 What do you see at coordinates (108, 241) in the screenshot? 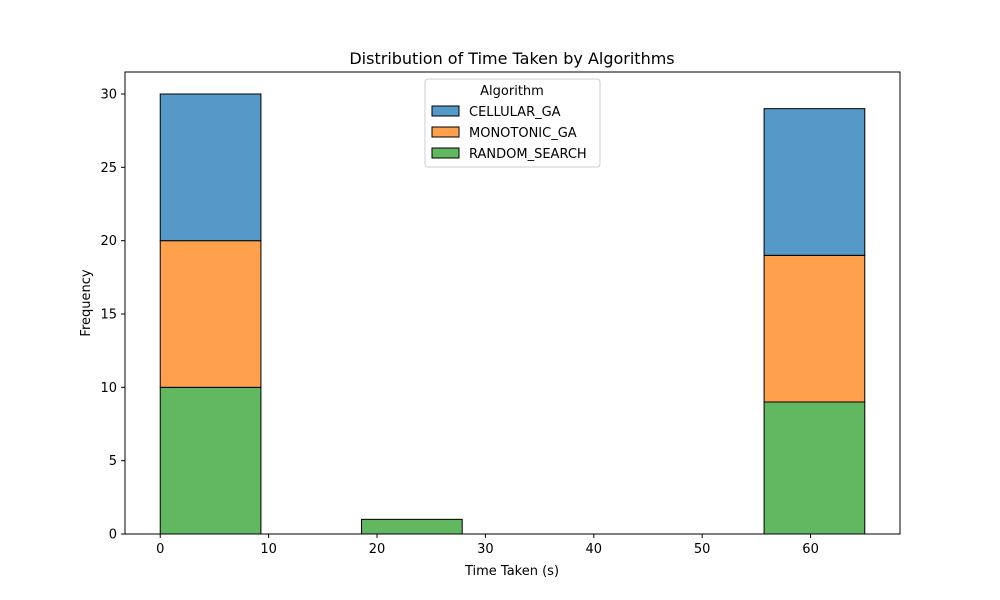
I see `y-tick-label: 20` at bounding box center [108, 241].